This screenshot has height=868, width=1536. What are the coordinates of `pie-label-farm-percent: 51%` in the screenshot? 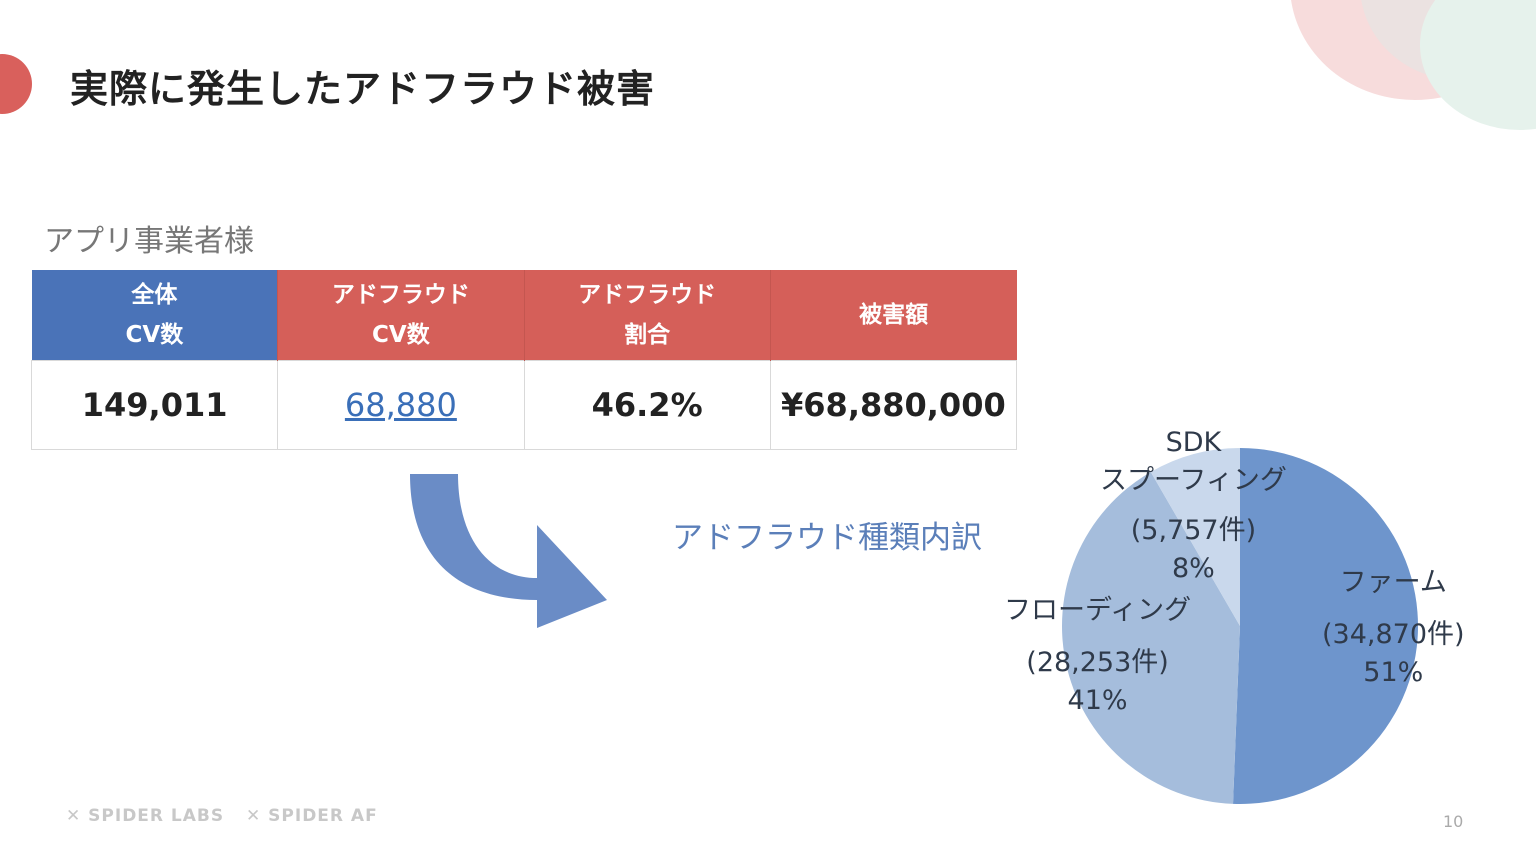 It's located at (1393, 672).